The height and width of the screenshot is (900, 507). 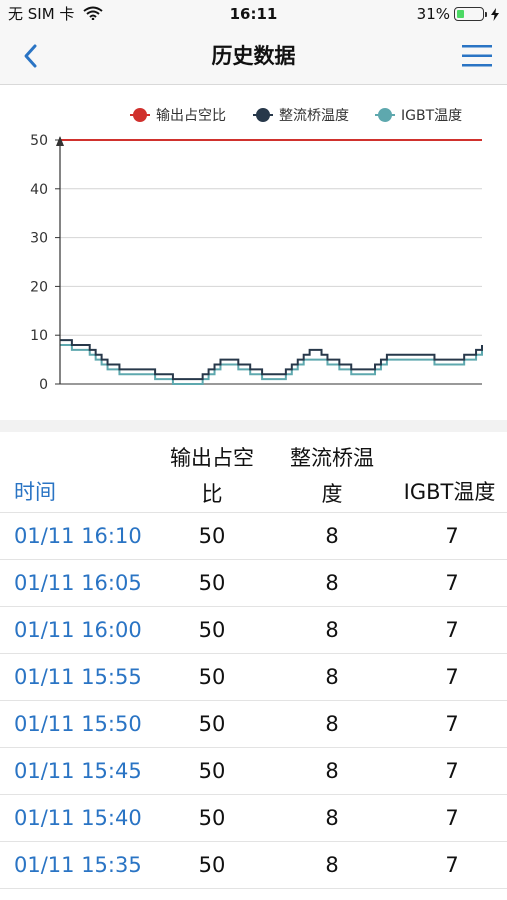 What do you see at coordinates (477, 56) in the screenshot?
I see `hamburger-menu-icon` at bounding box center [477, 56].